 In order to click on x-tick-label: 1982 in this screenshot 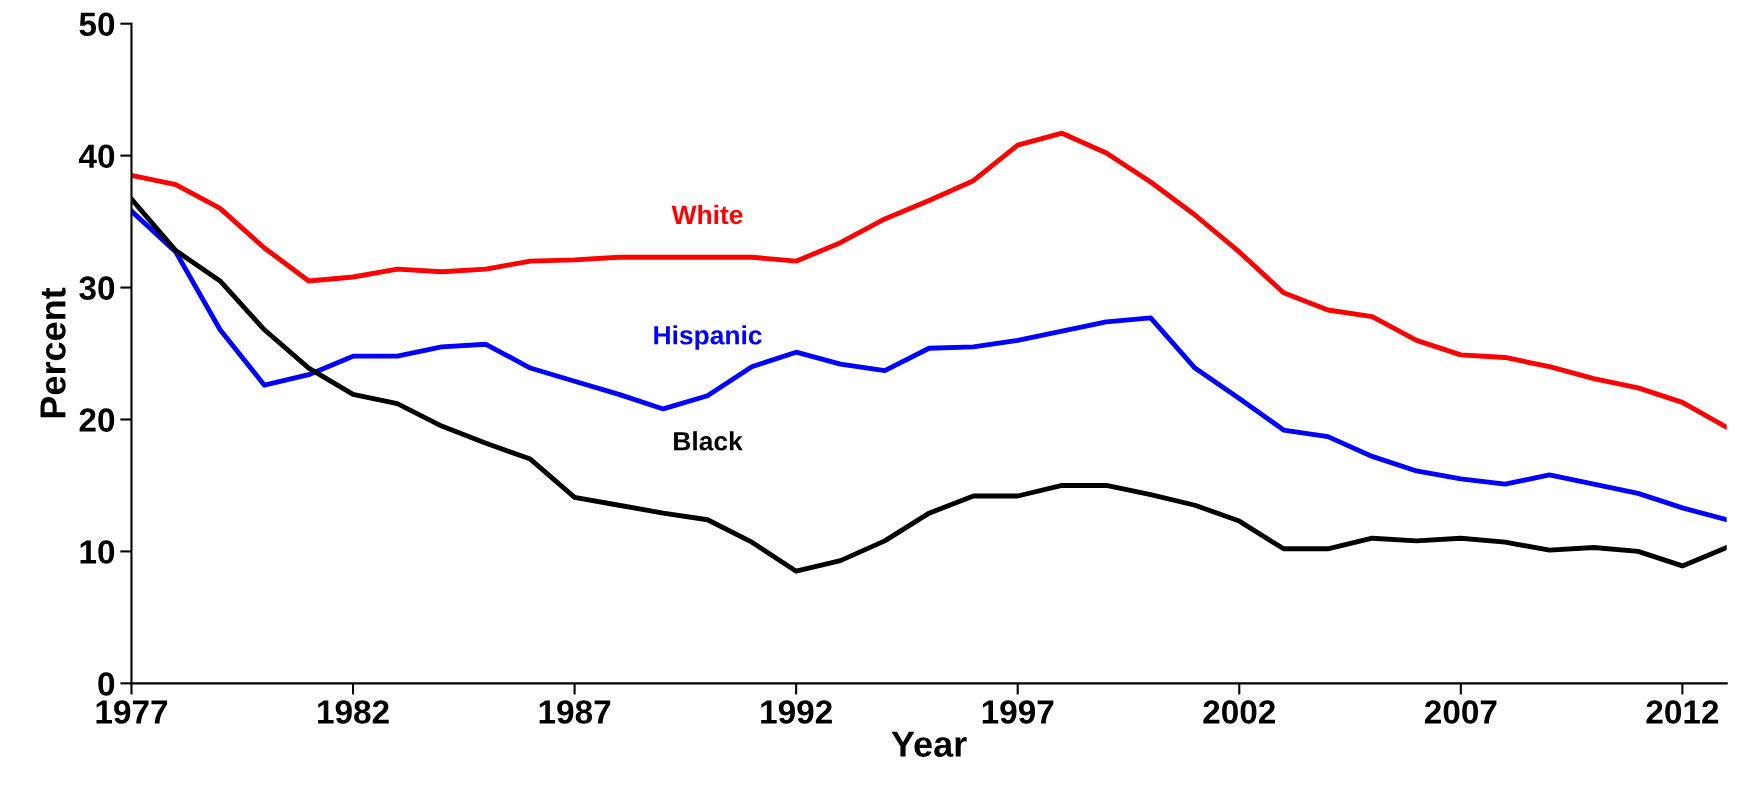, I will do `click(353, 712)`.